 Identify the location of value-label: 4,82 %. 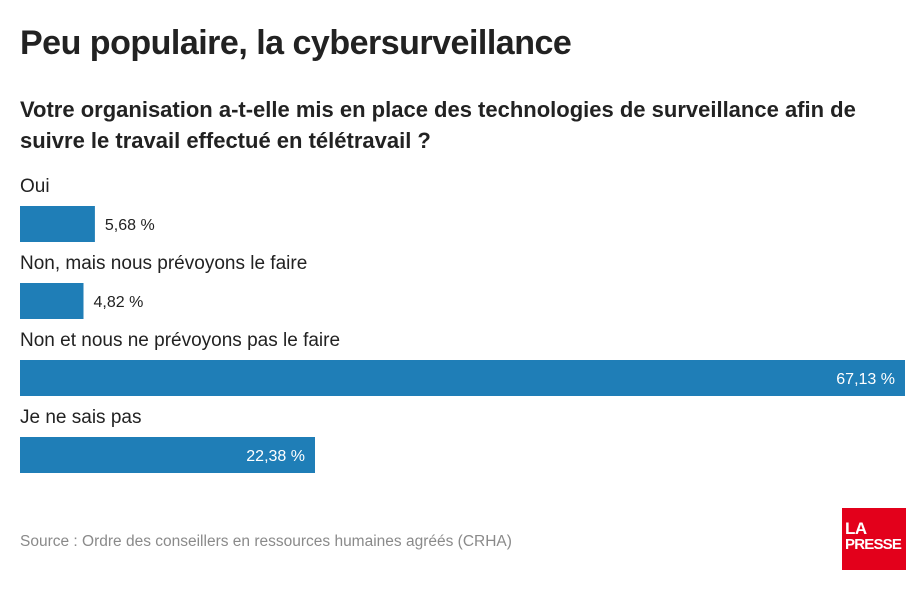
(119, 302).